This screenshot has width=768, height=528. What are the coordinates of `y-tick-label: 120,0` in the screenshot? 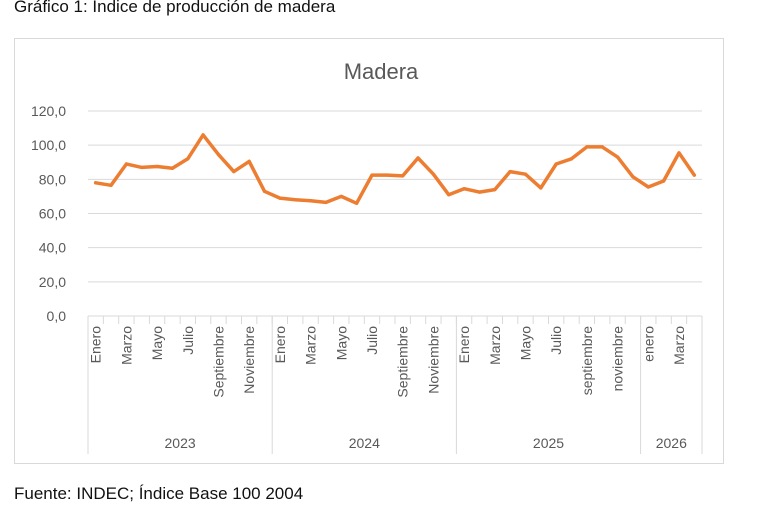 It's located at (48, 111).